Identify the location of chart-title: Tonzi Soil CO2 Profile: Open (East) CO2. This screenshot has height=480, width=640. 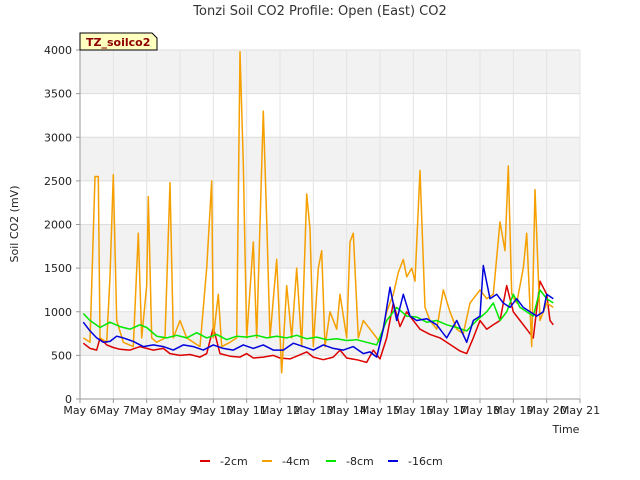
(319, 11).